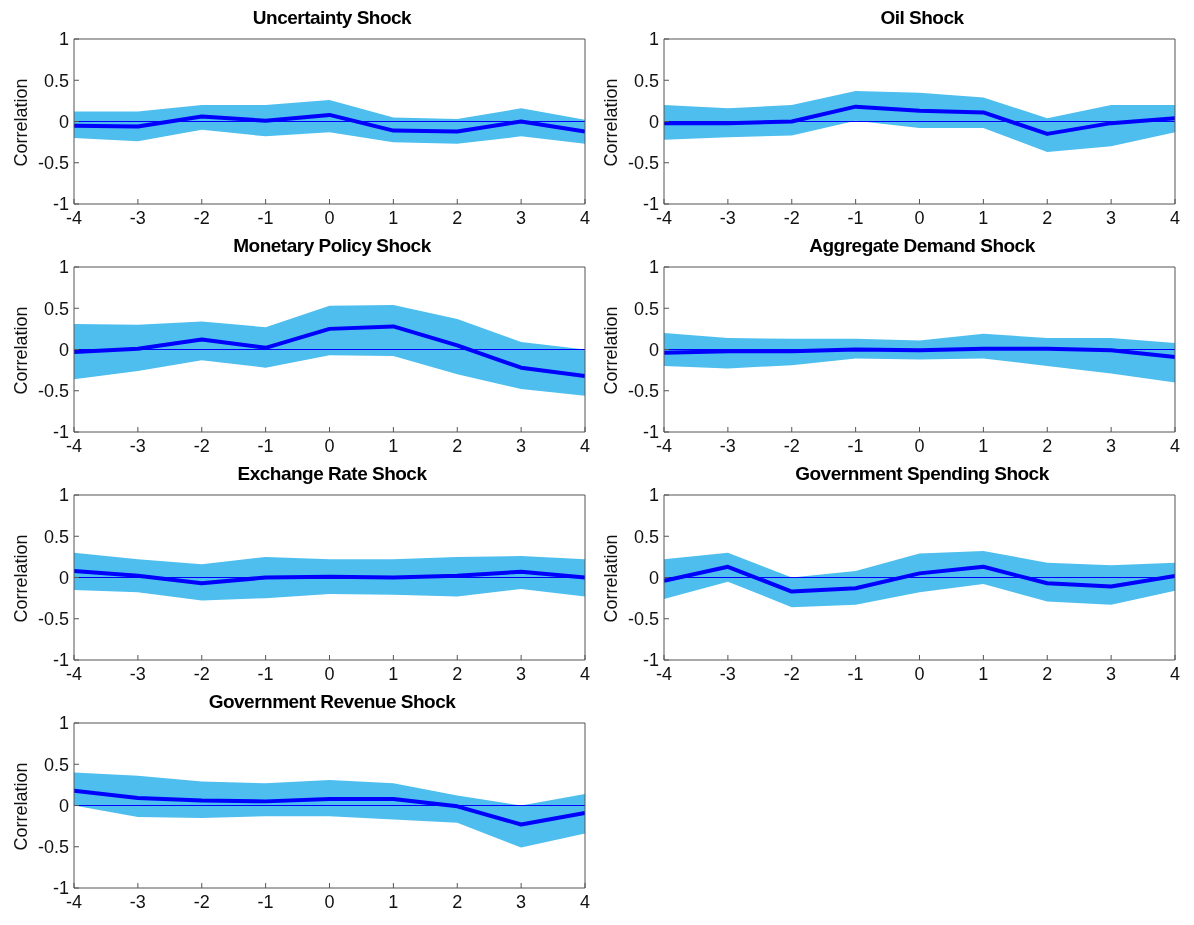  I want to click on chart-title: Oil Shock, so click(922, 17).